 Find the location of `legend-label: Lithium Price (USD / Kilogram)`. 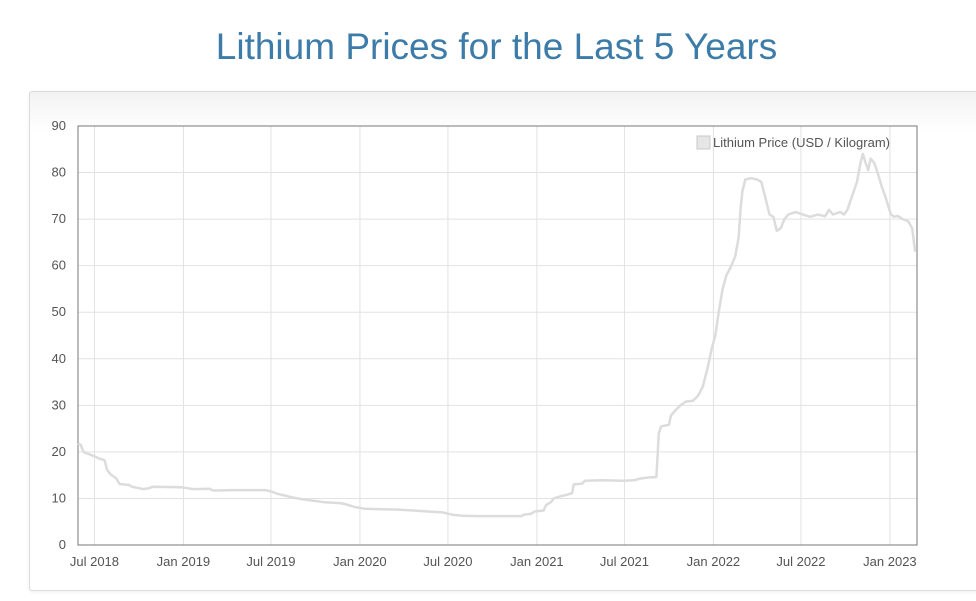

legend-label: Lithium Price (USD / Kilogram) is located at coordinates (801, 142).